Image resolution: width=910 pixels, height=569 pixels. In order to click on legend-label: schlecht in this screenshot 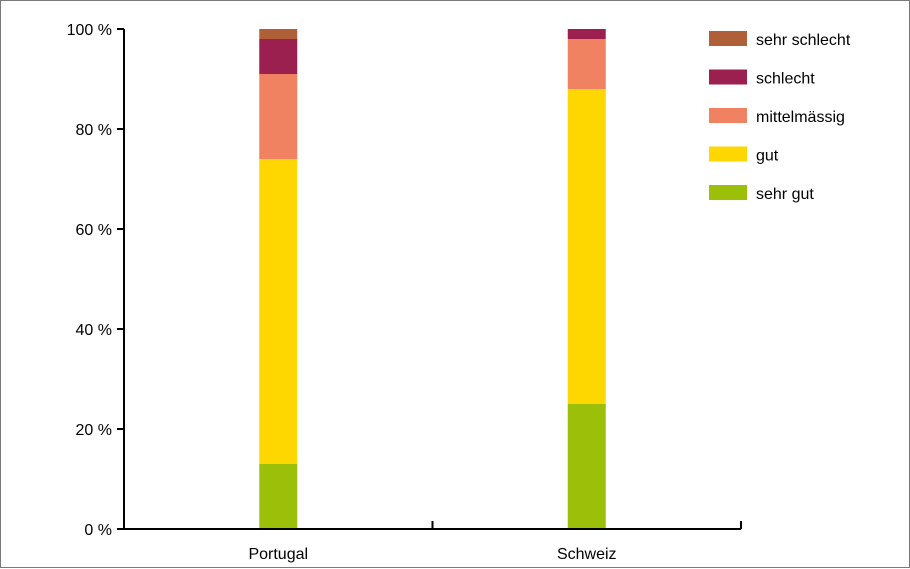, I will do `click(785, 79)`.